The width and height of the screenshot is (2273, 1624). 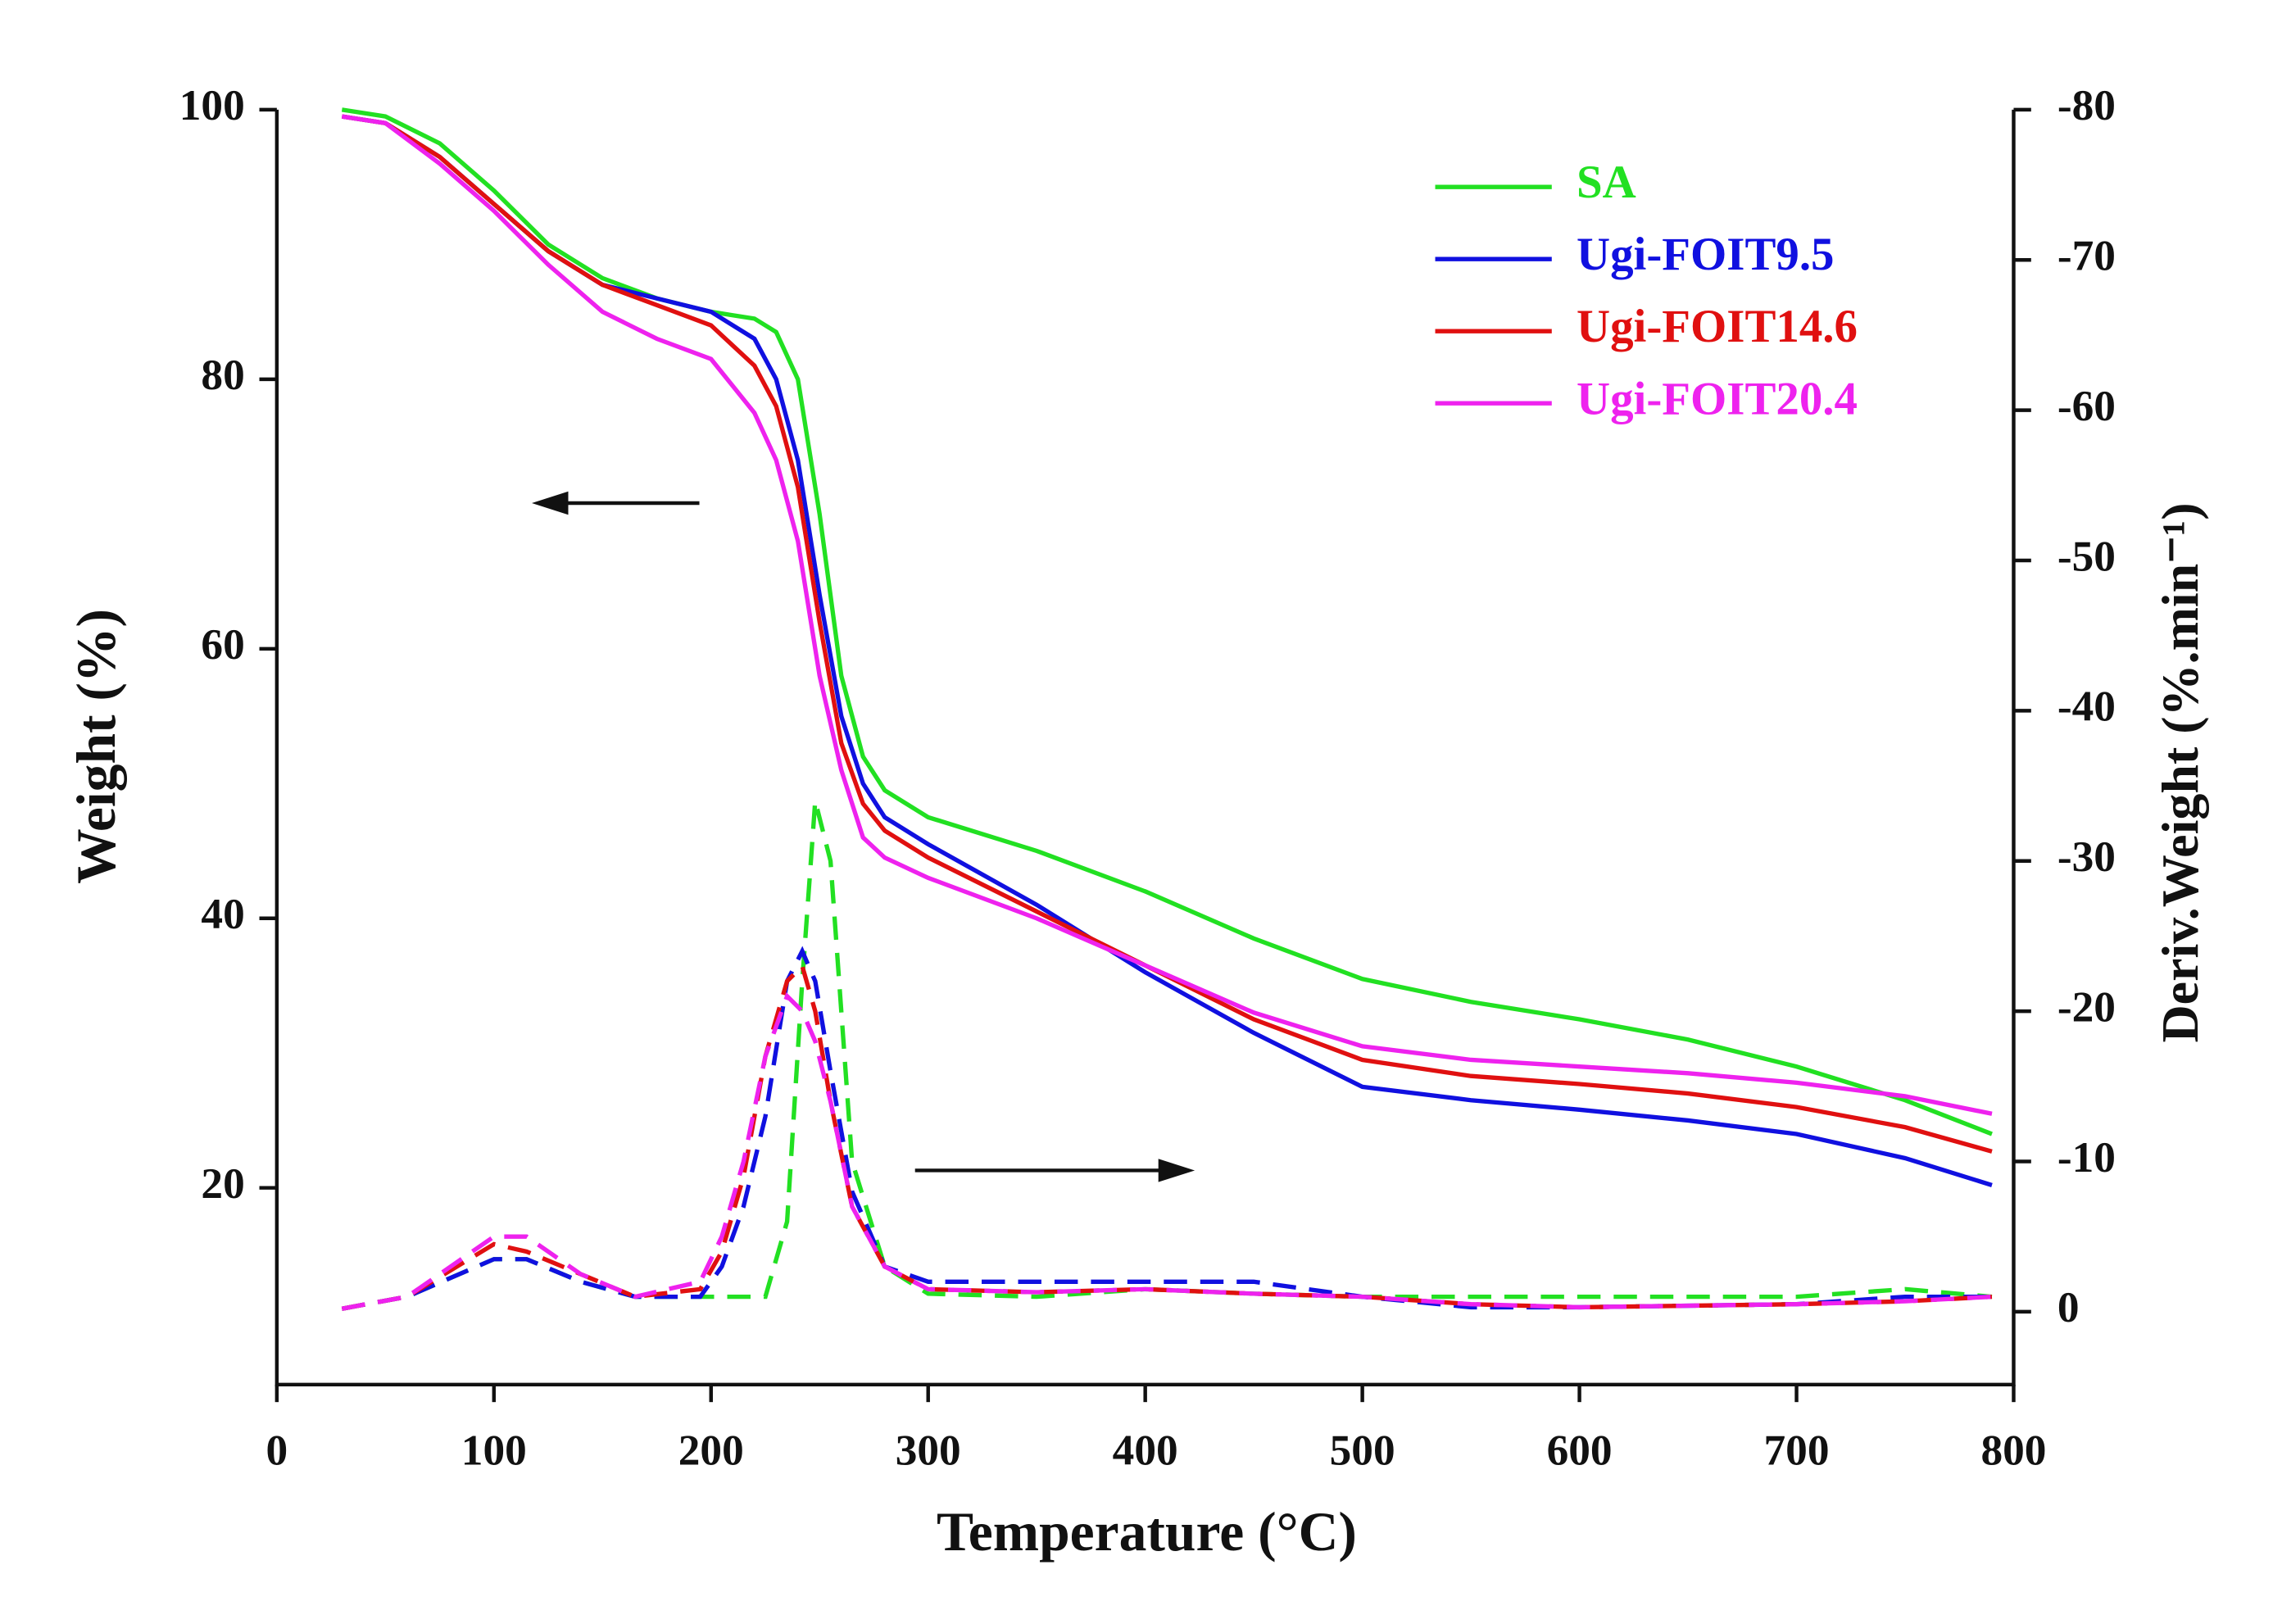 I want to click on x-axis-label: Temperature (°C), so click(x=1147, y=1532).